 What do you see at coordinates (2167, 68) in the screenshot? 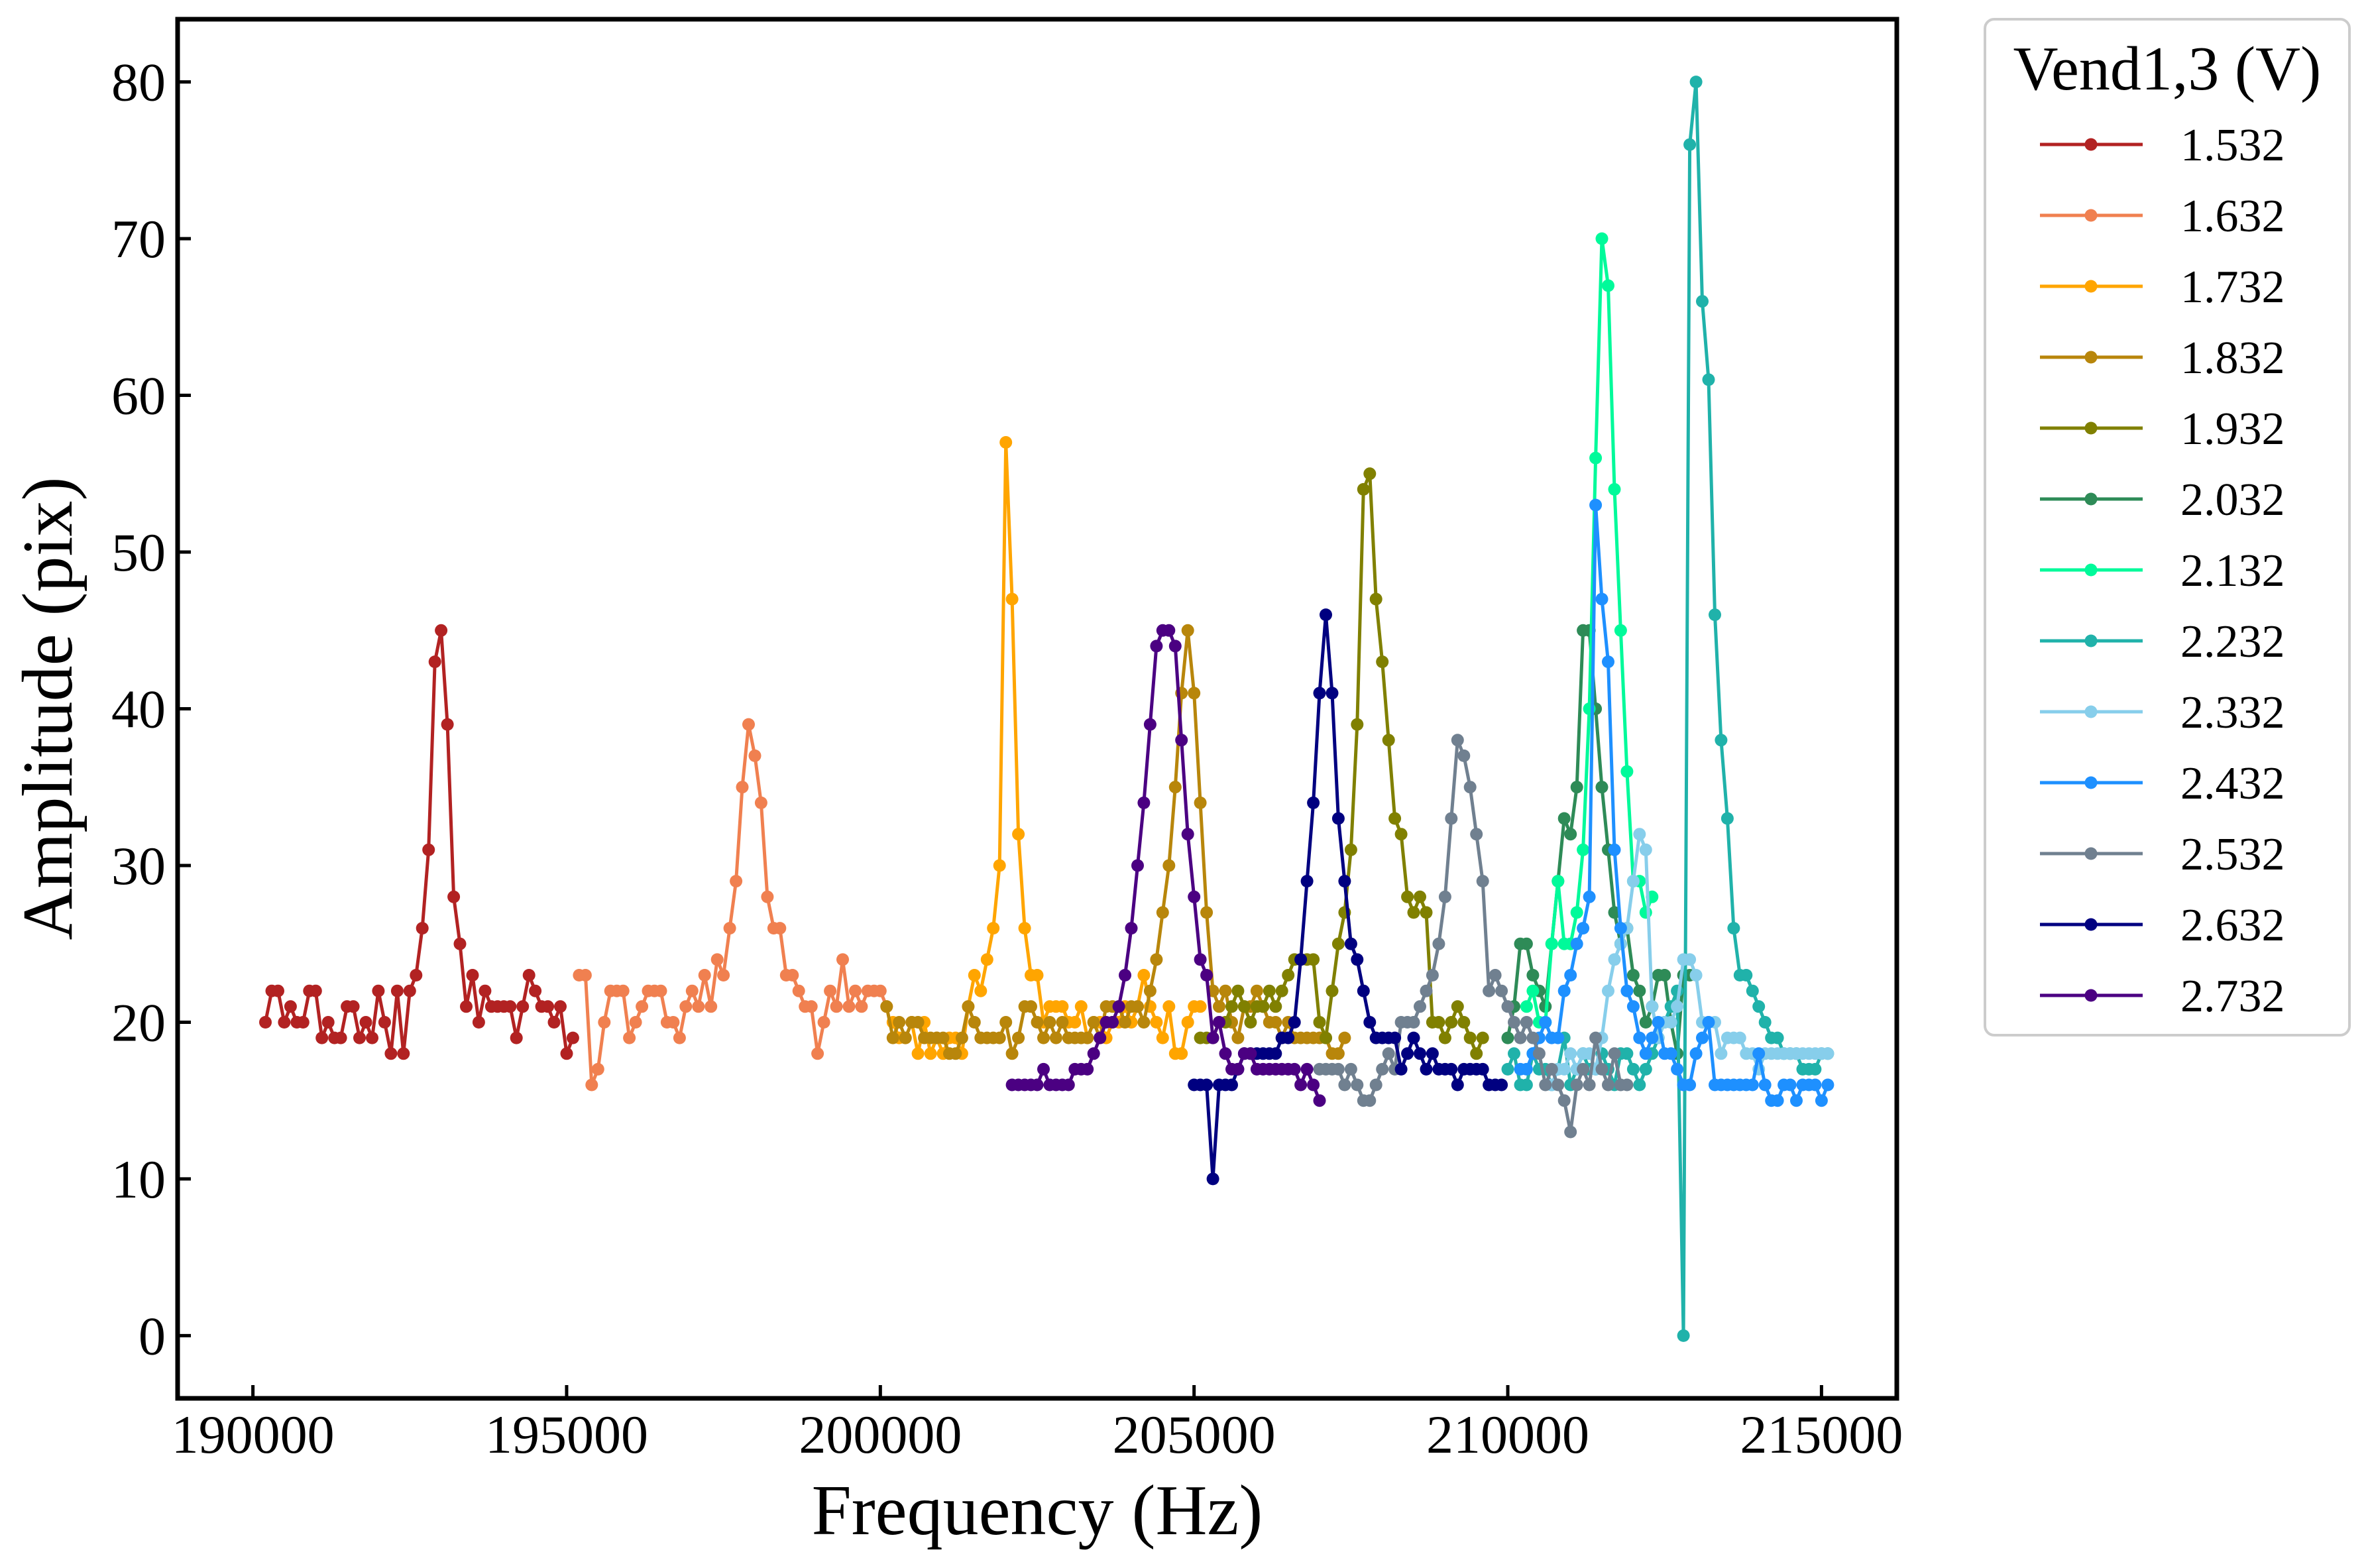
I see `legend-title: Vend1,3 (V)` at bounding box center [2167, 68].